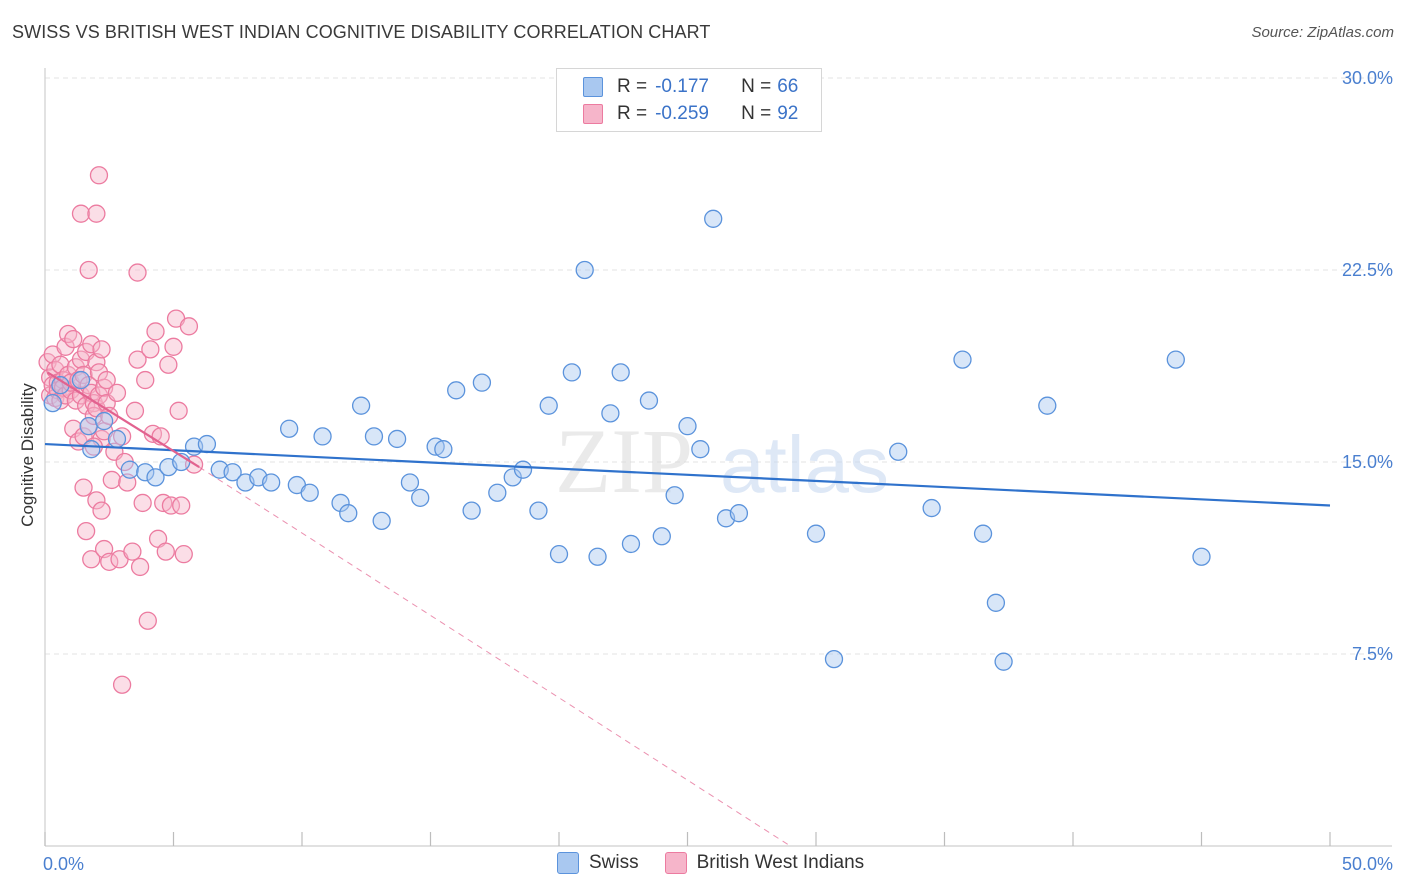 This screenshot has width=1406, height=892. What do you see at coordinates (568, 863) in the screenshot?
I see `series-swatch-swiss` at bounding box center [568, 863].